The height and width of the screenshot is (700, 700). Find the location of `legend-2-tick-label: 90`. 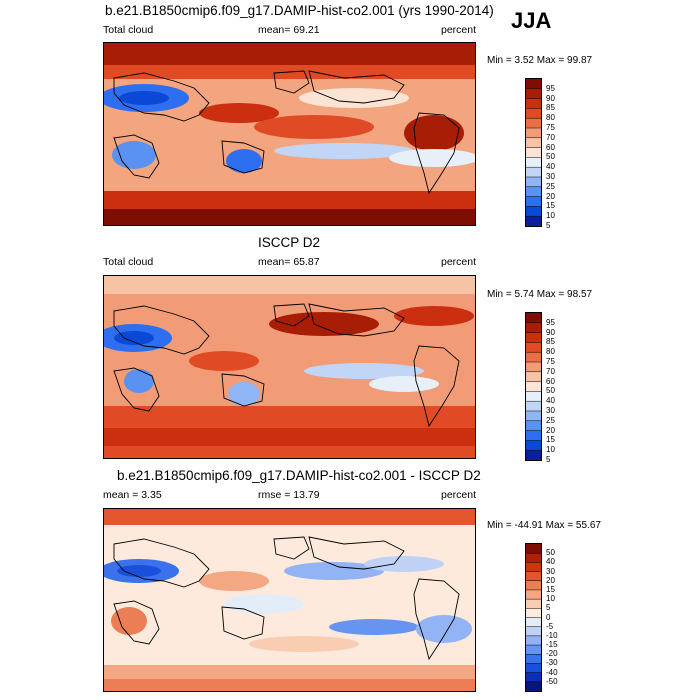

legend-2-tick-label: 90 is located at coordinates (550, 332).